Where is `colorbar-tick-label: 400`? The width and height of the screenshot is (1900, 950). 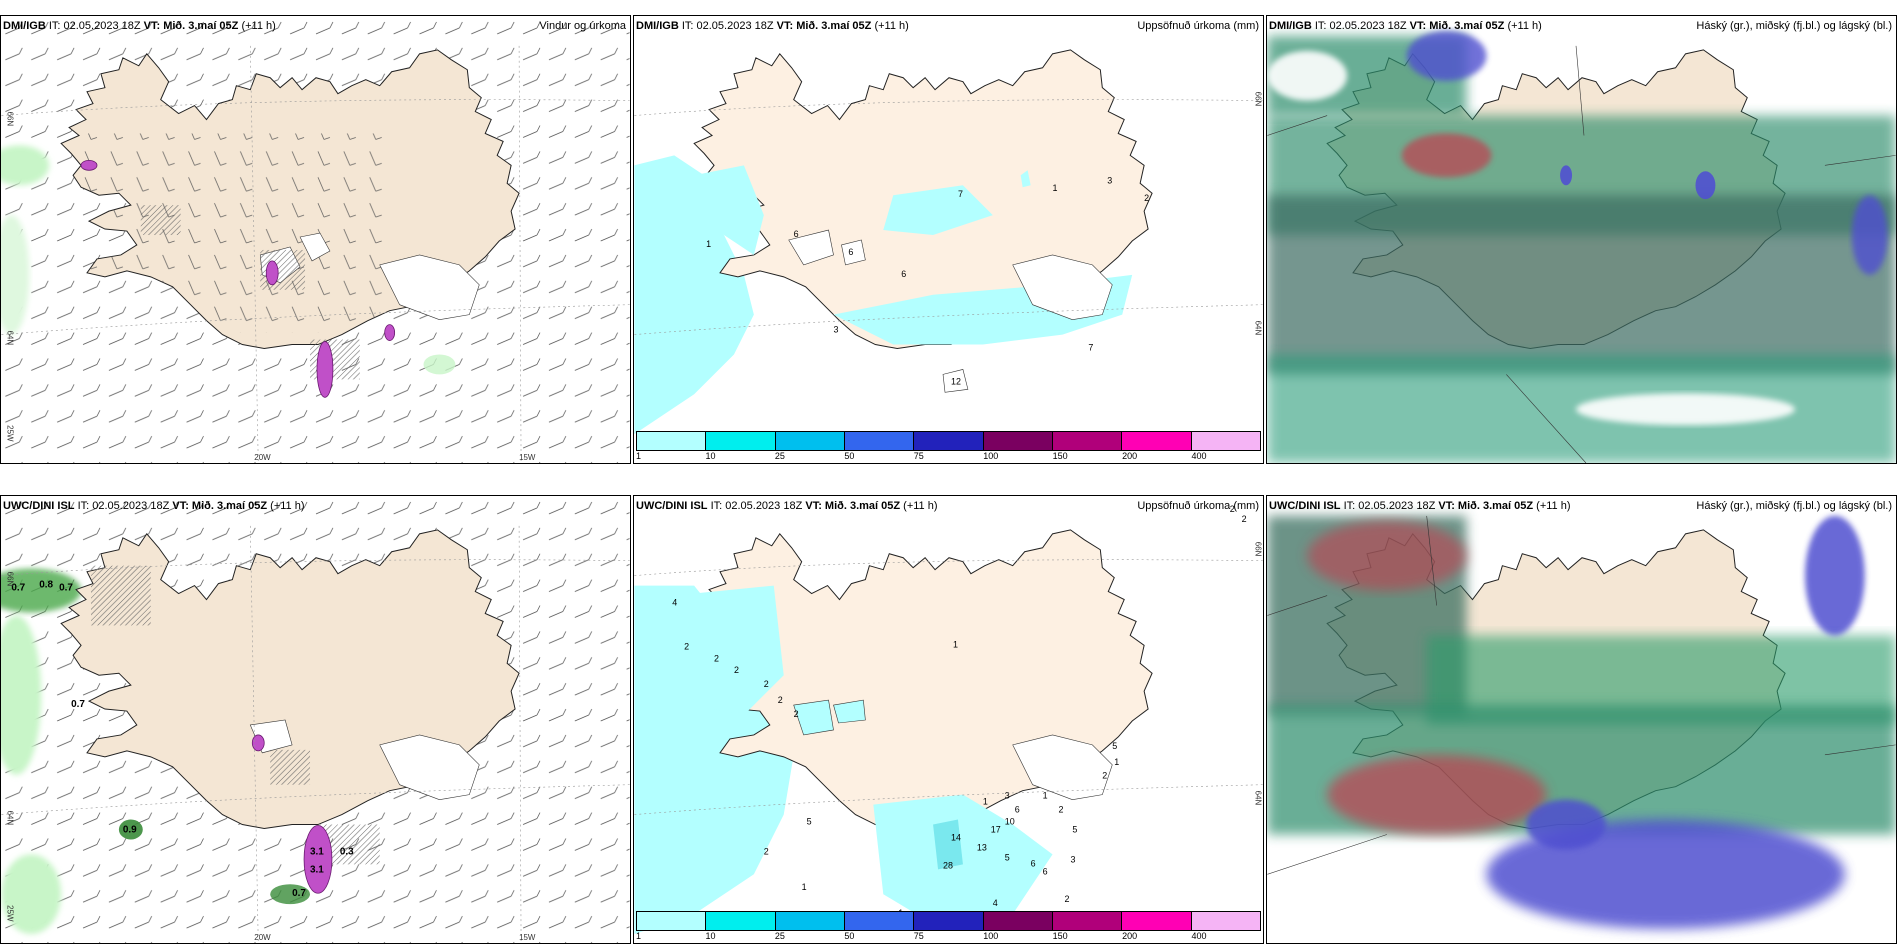
colorbar-tick-label: 400 is located at coordinates (1199, 936).